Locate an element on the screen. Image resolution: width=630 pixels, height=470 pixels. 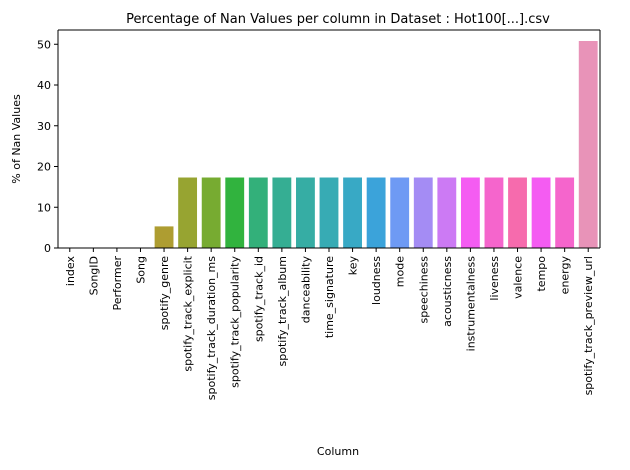
bar-instrumentalness is located at coordinates (470, 212).